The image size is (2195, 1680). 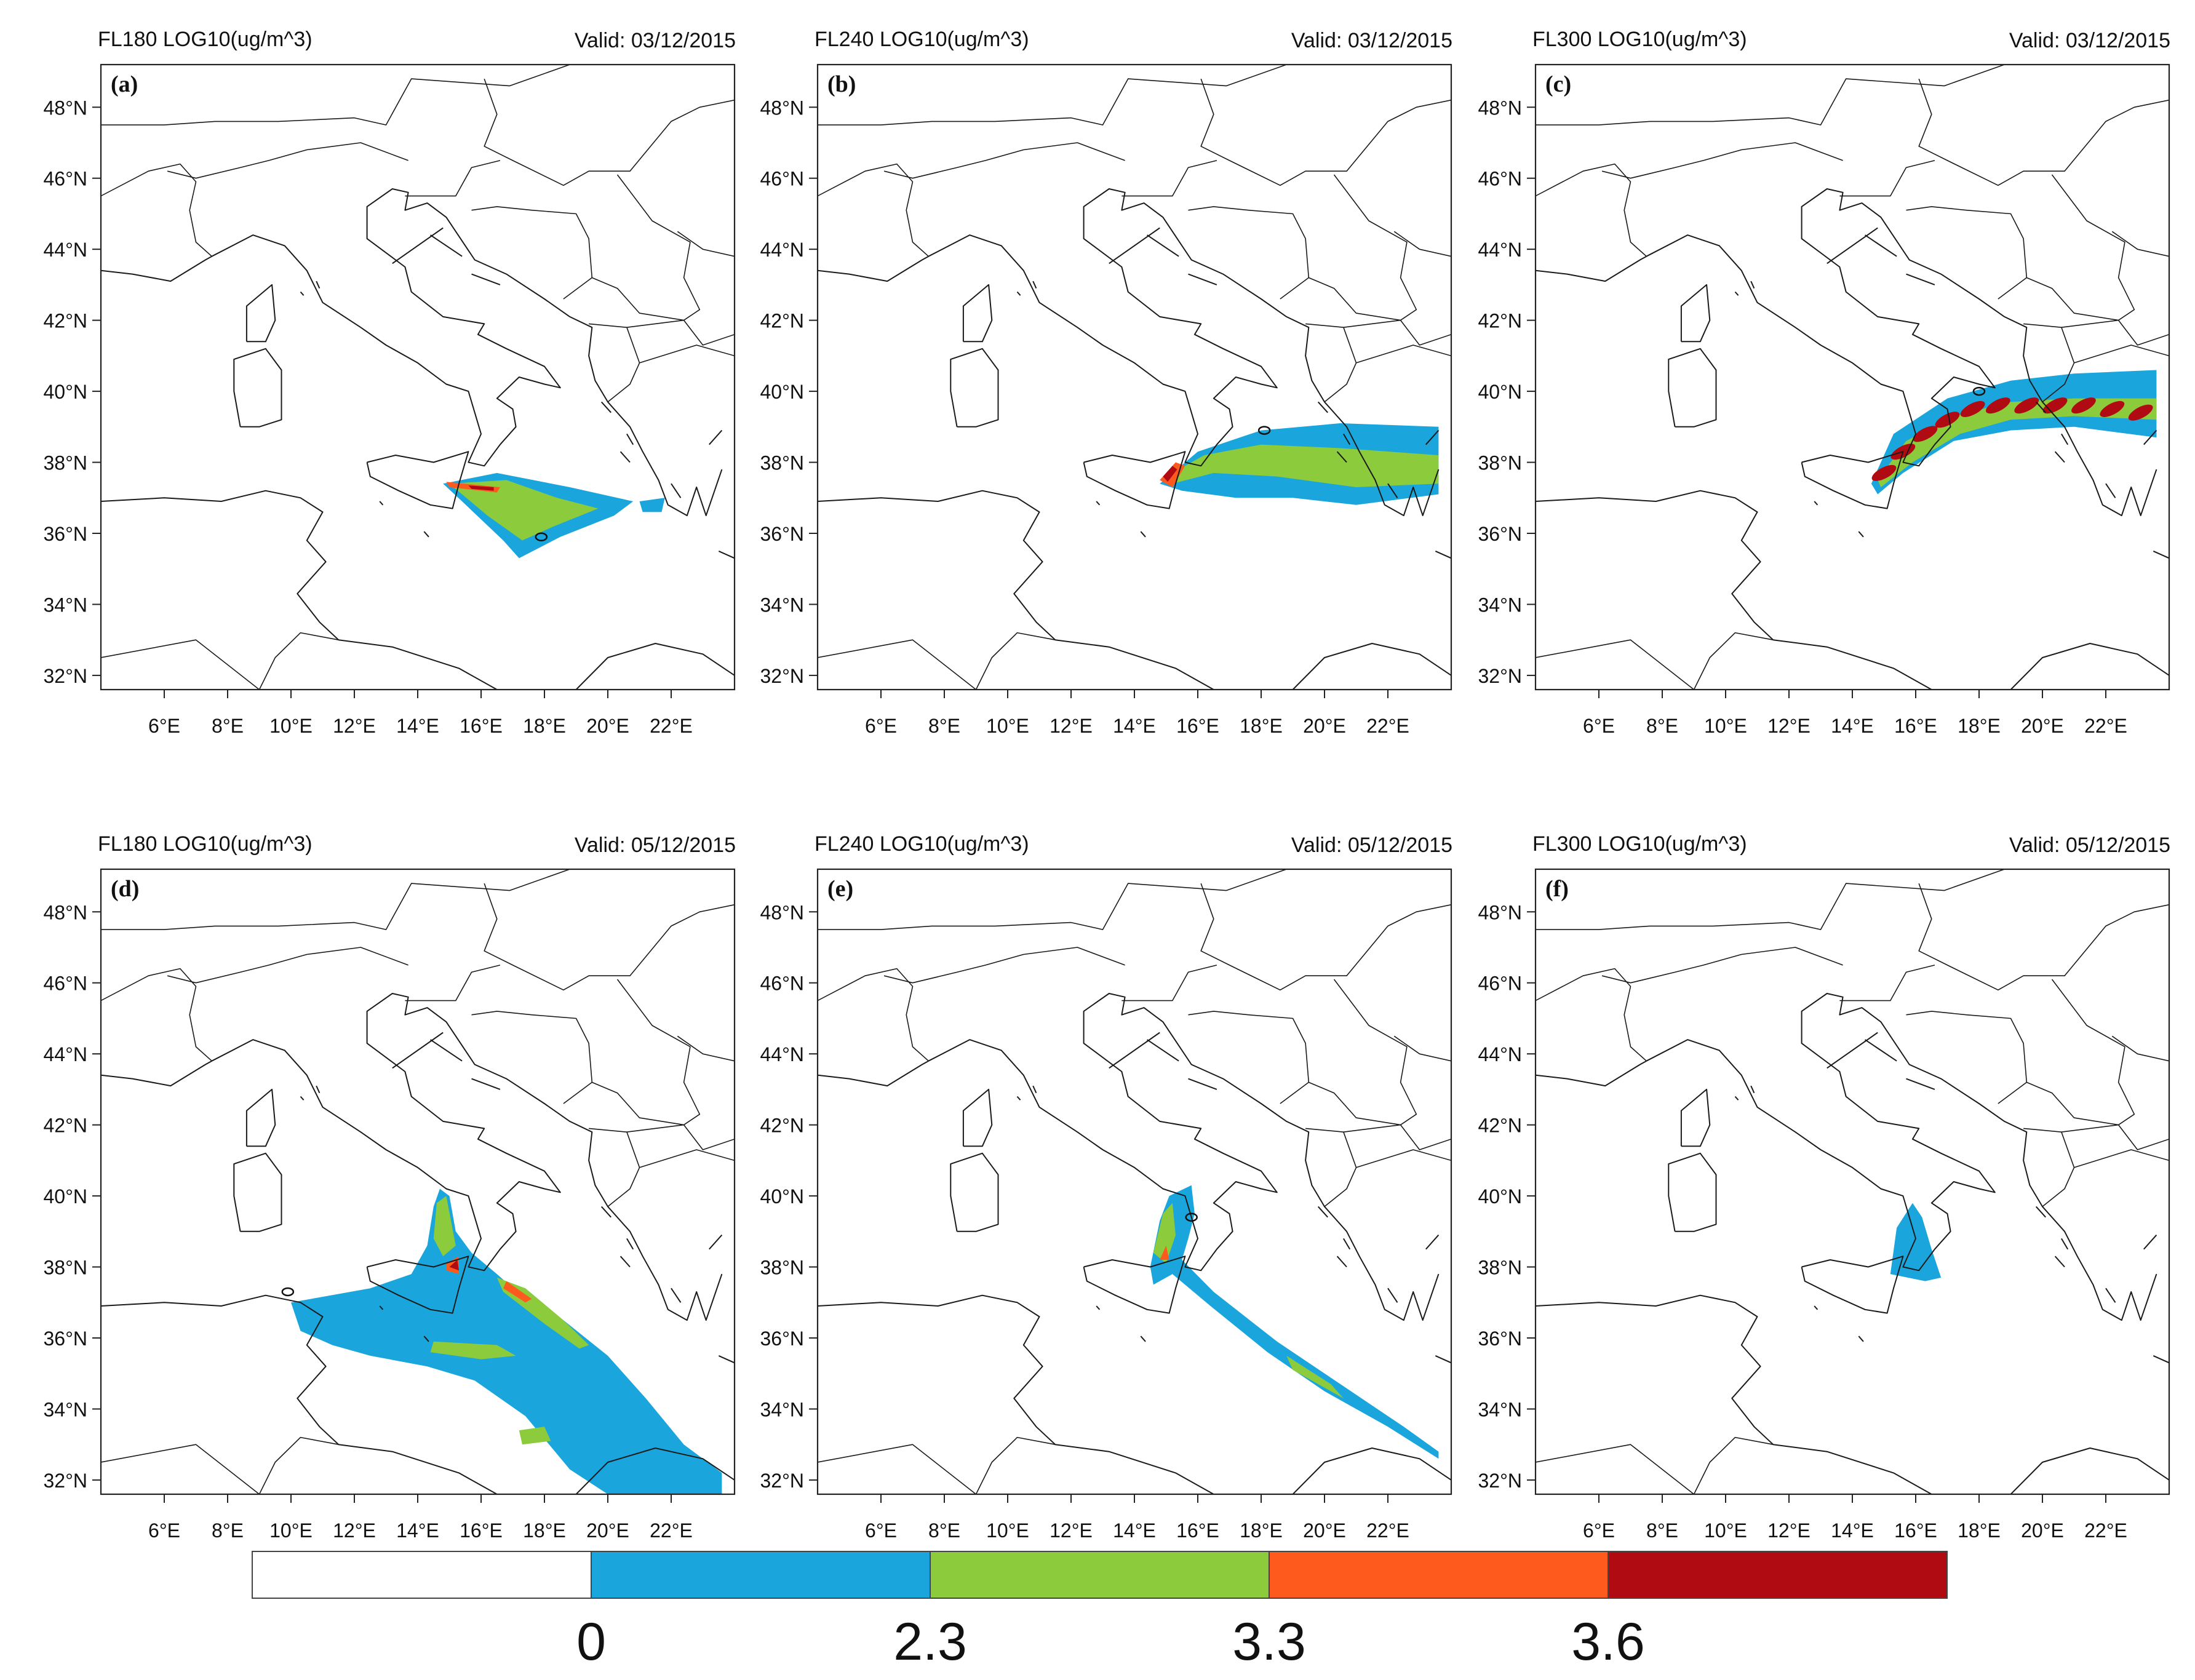 What do you see at coordinates (607, 1530) in the screenshot?
I see `lon-tick-label: 20°E` at bounding box center [607, 1530].